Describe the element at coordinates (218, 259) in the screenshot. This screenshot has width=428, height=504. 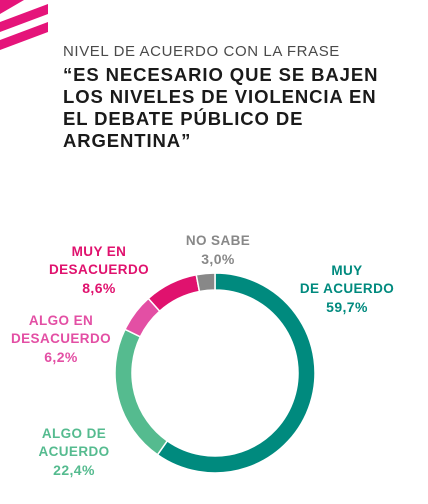
I see `value-label: 3,0%` at that location.